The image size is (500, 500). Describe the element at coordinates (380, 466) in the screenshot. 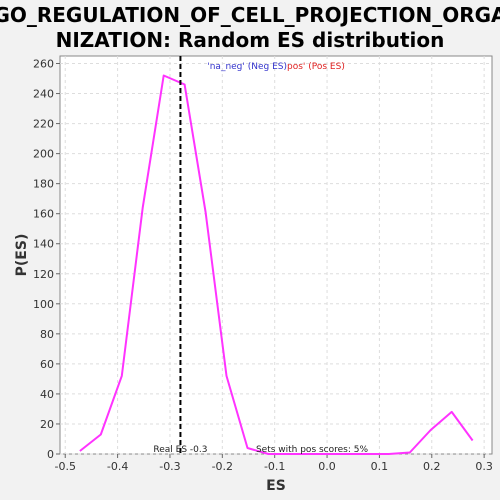

I see `x-tick-label: 0.1` at that location.